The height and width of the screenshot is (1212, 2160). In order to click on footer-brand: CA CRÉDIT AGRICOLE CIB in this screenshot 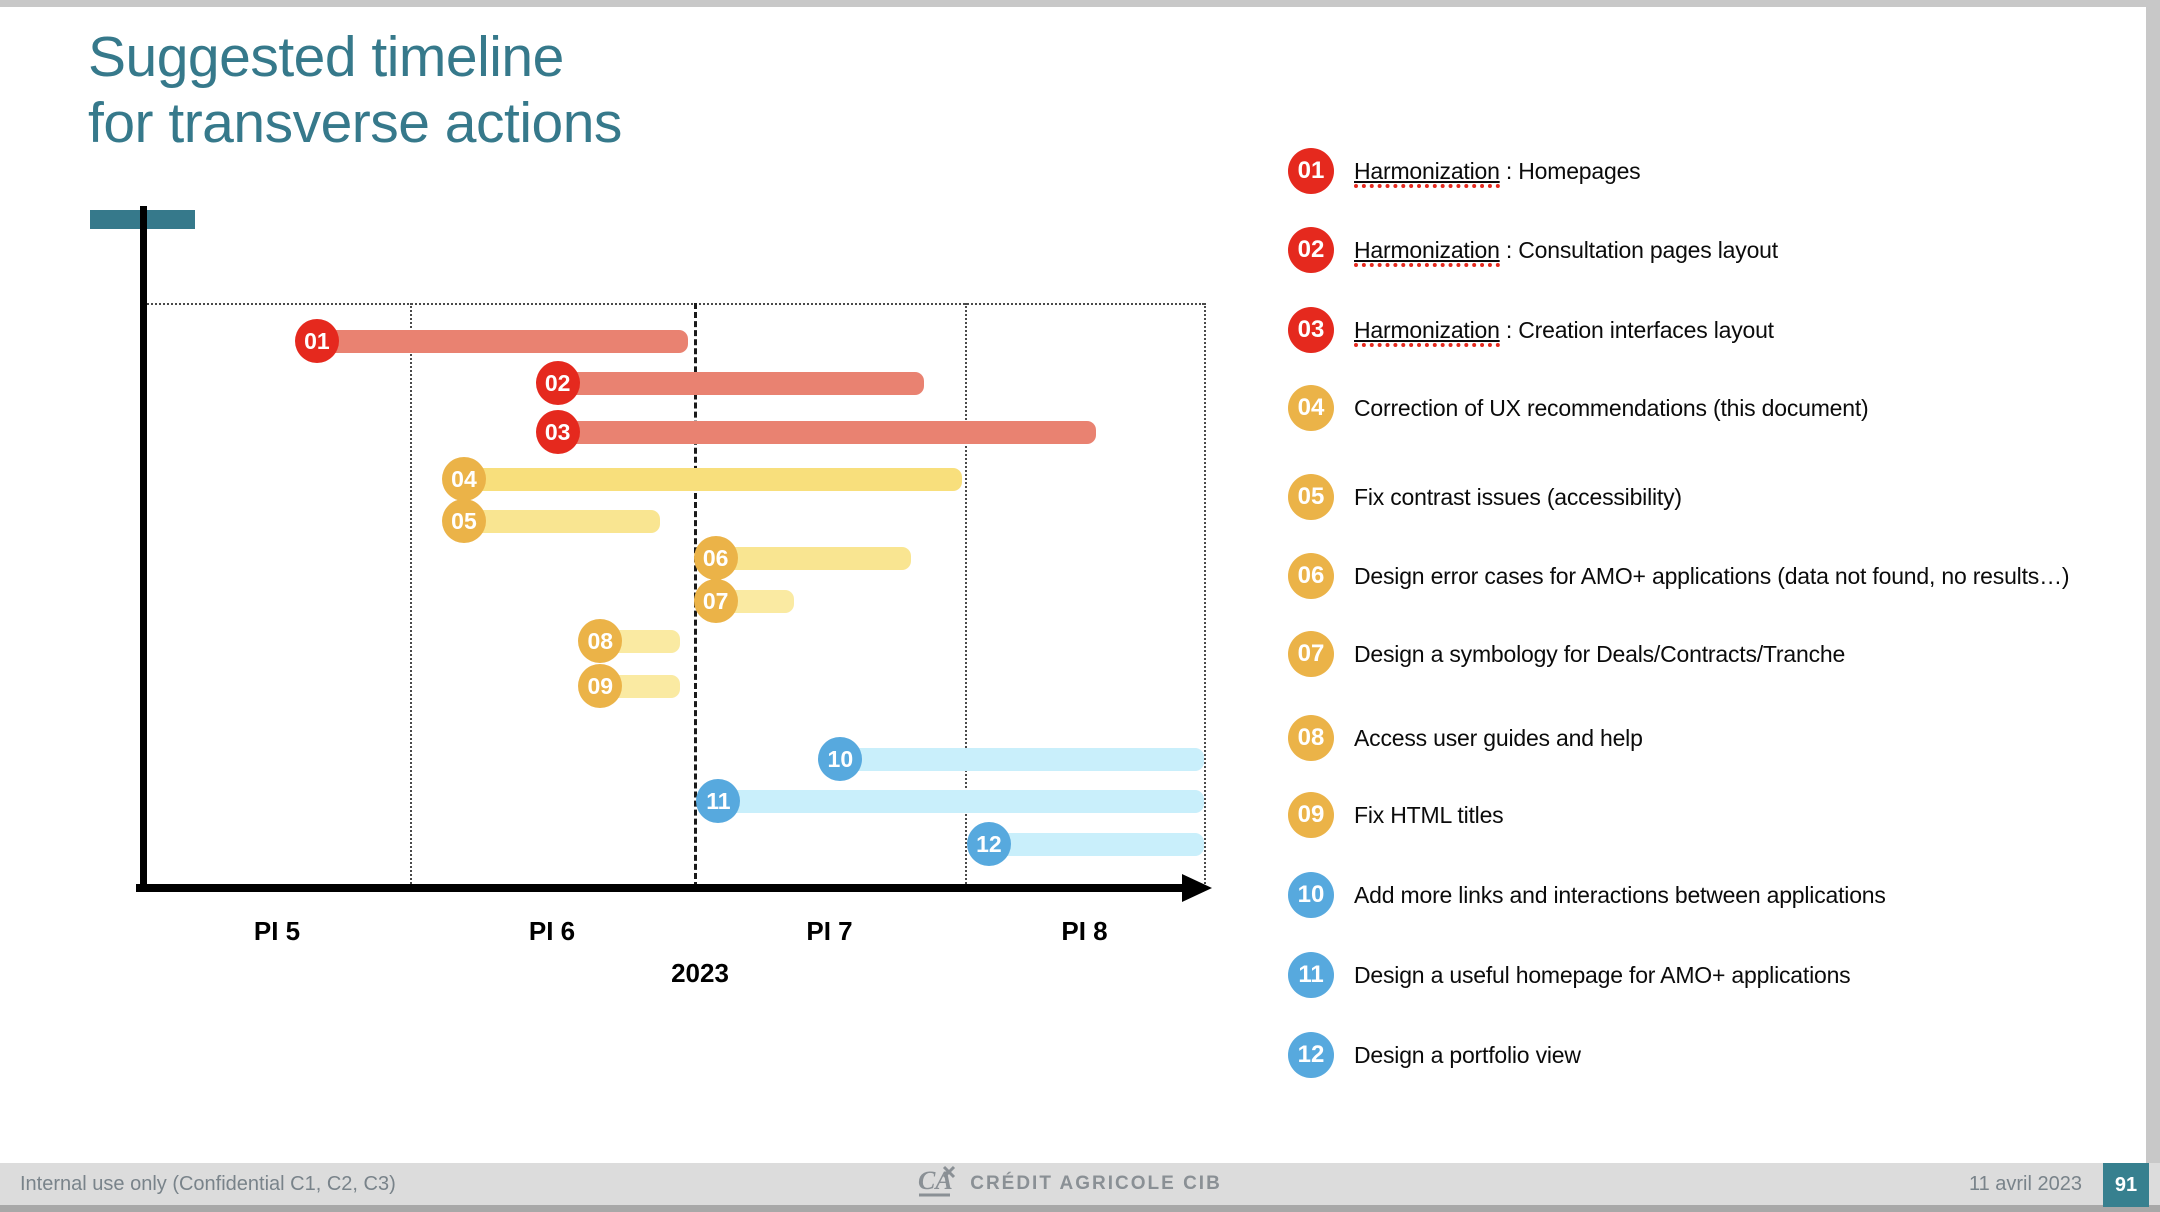, I will do `click(1069, 1184)`.